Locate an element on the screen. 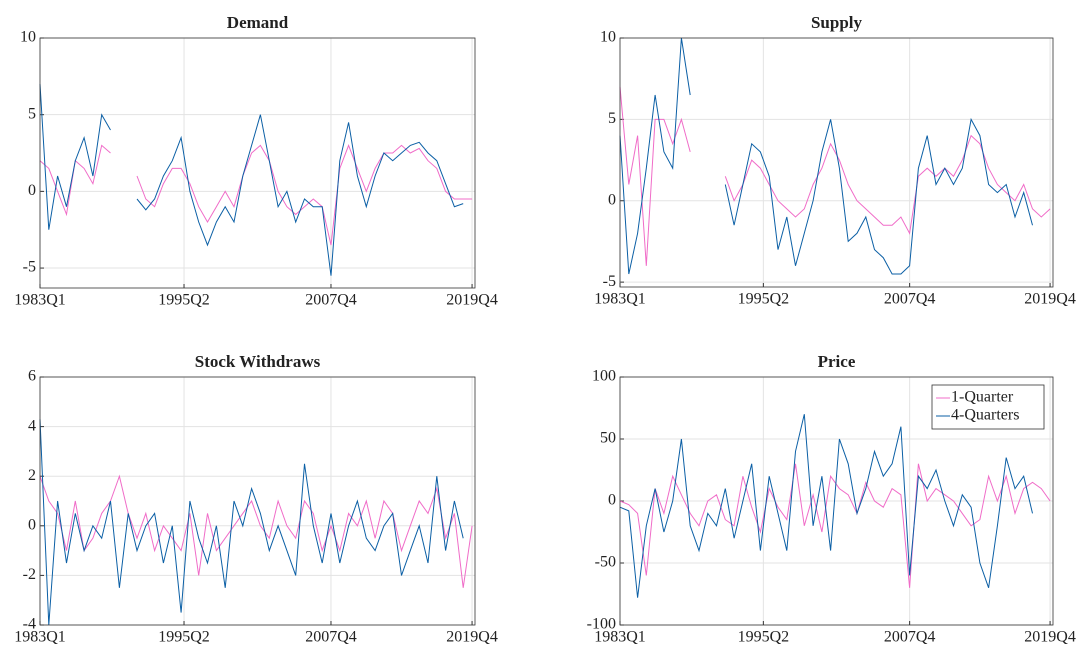 The image size is (1091, 655). chart-title: Supply is located at coordinates (837, 22).